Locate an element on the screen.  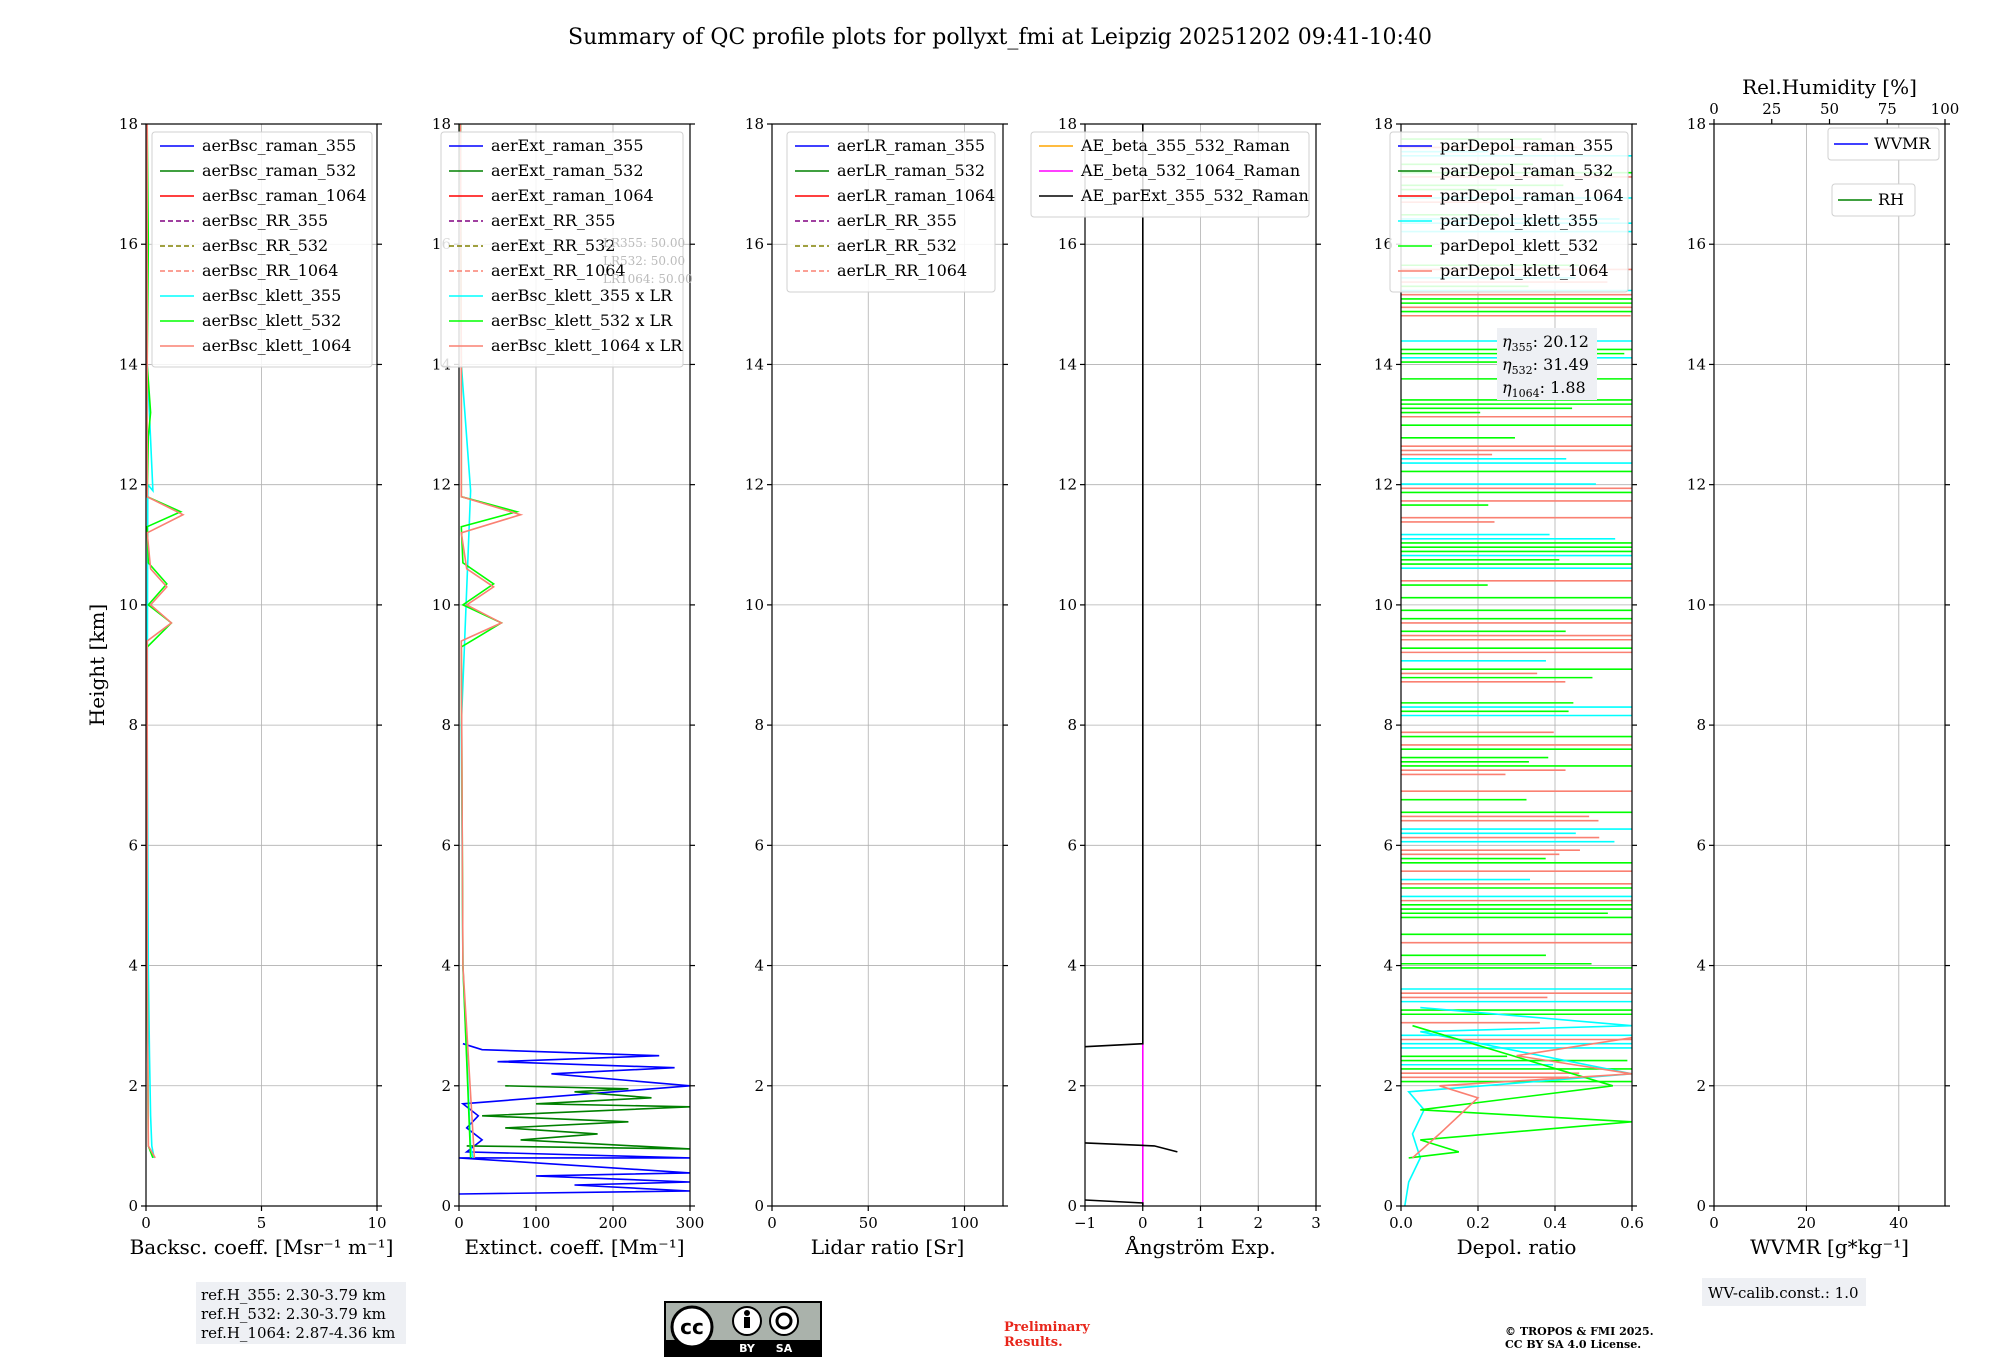
legend-label: aerBsc_RR_355 is located at coordinates (265, 220).